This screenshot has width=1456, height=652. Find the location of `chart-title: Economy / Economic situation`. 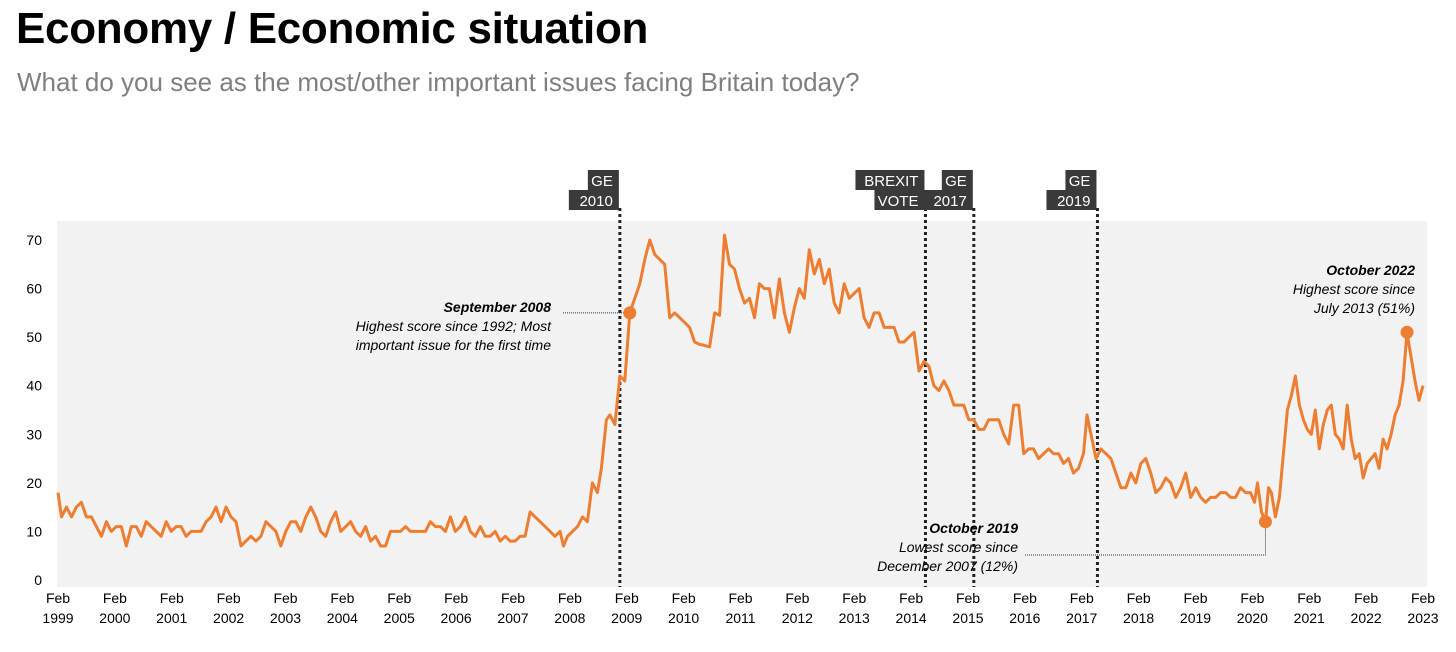

chart-title: Economy / Economic situation is located at coordinates (332, 28).